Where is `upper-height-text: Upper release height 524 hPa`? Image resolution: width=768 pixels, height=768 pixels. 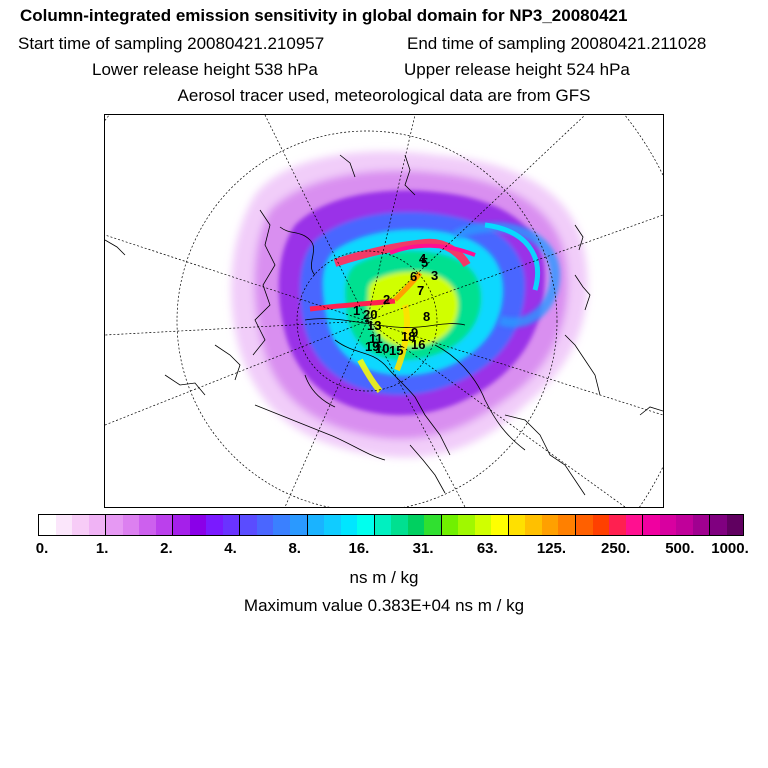
upper-height-text: Upper release height 524 hPa is located at coordinates (517, 69).